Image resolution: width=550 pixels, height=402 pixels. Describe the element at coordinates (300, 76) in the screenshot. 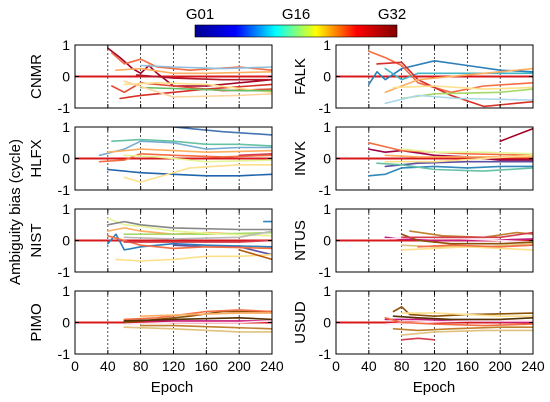

I see `station-label: FALK` at that location.